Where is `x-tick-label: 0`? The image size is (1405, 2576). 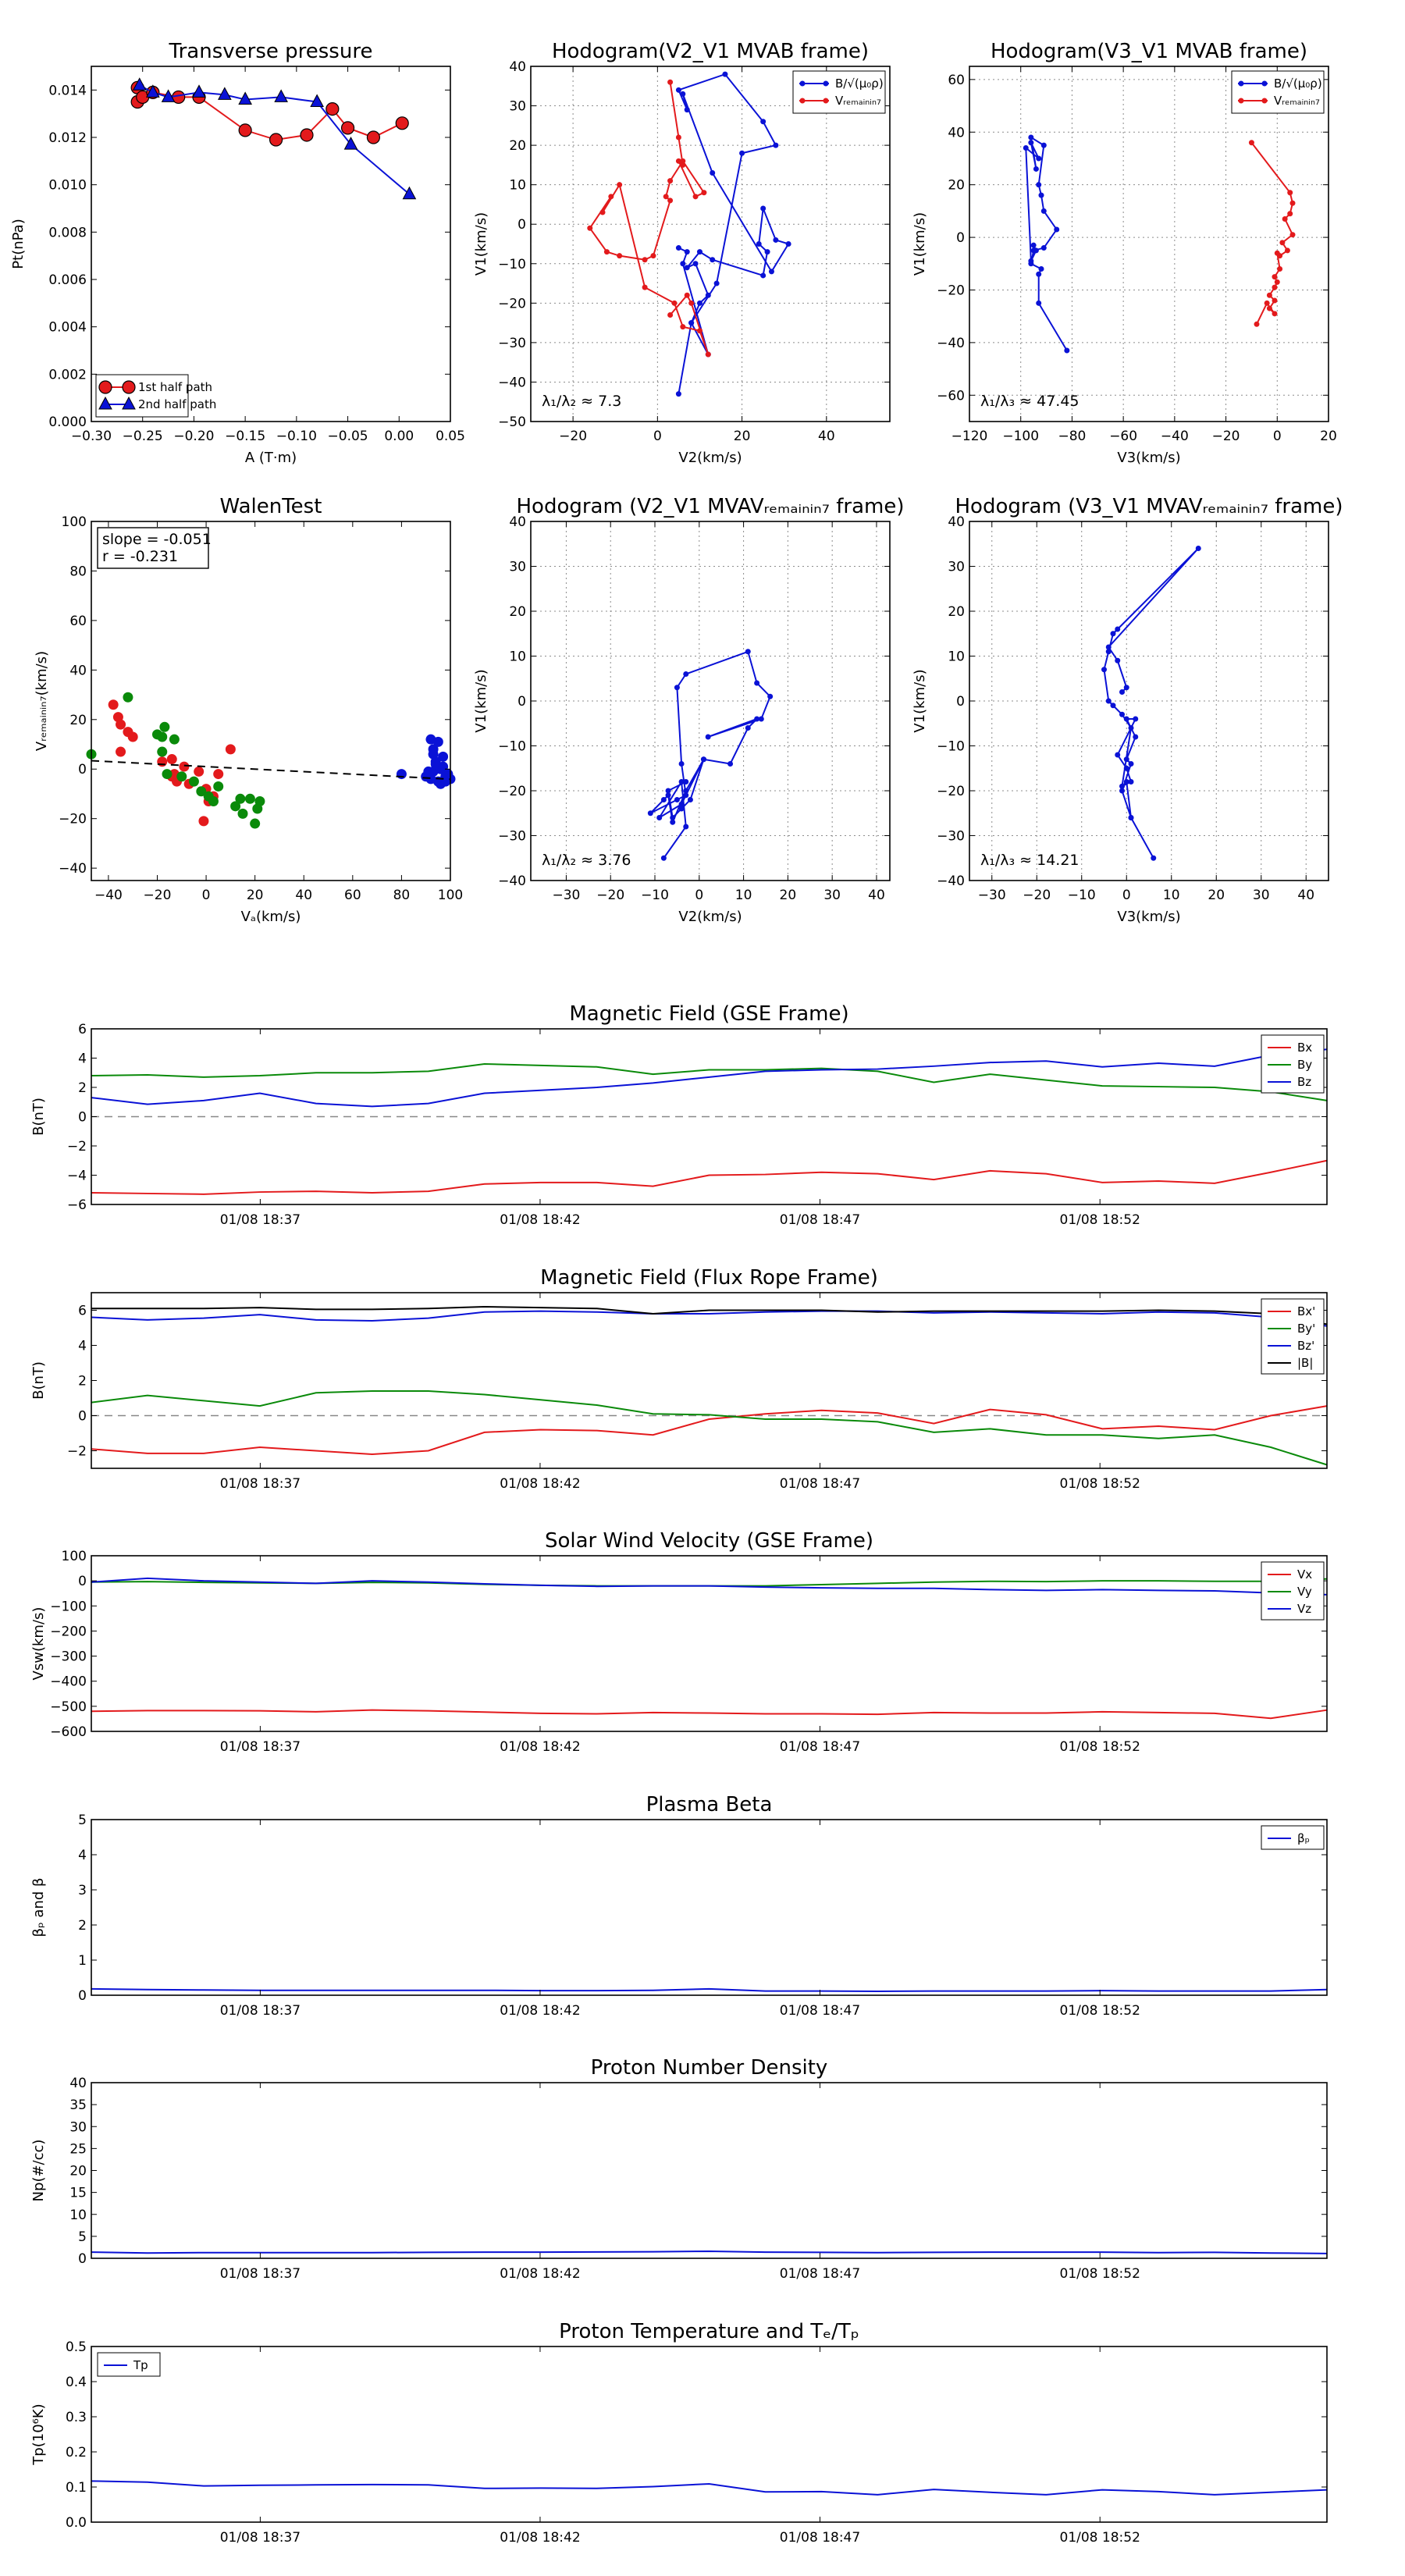
x-tick-label: 0 is located at coordinates (206, 895).